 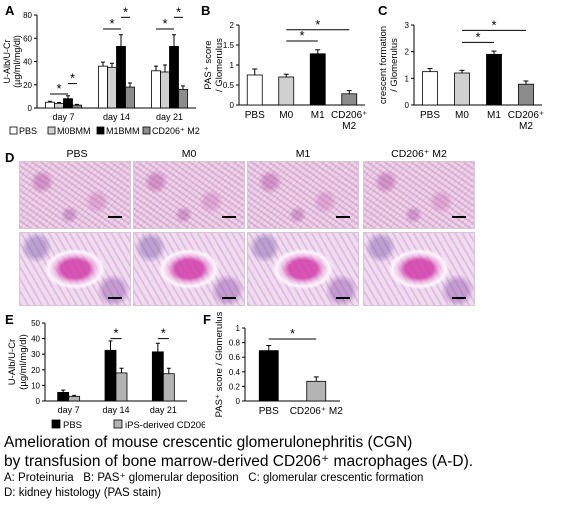 What do you see at coordinates (383, 10) in the screenshot?
I see `panel-letter-c: C` at bounding box center [383, 10].